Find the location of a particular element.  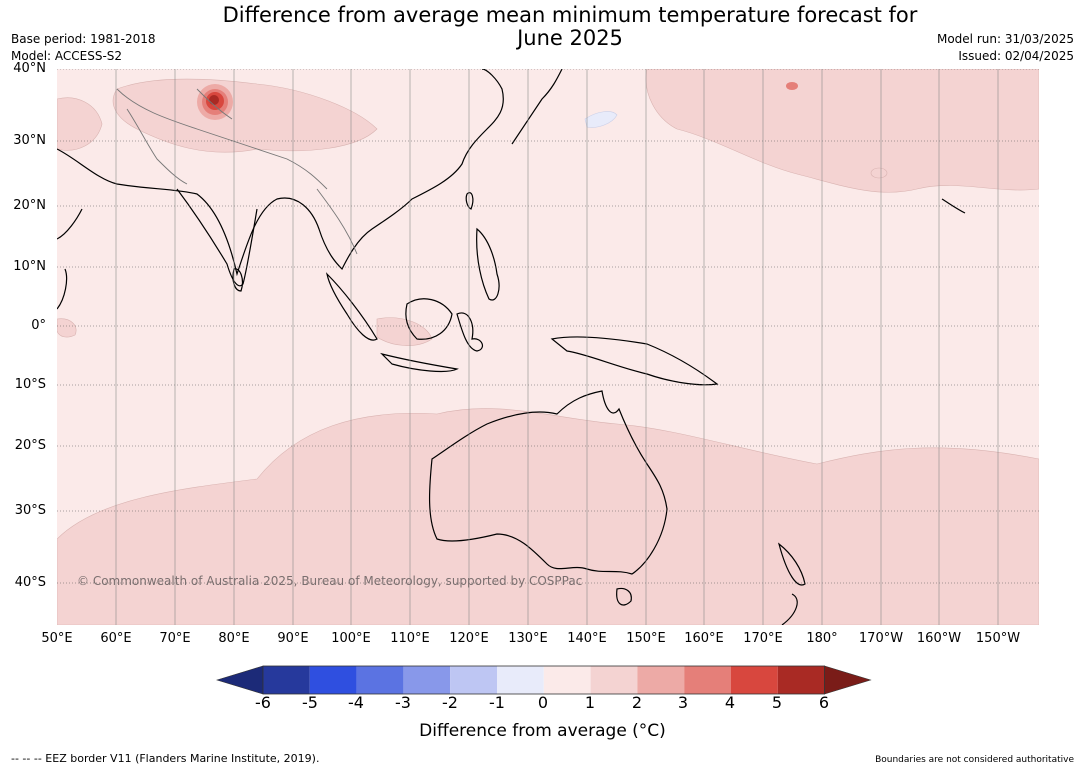

anomaly-region-sulawesi is located at coordinates (404, 331).